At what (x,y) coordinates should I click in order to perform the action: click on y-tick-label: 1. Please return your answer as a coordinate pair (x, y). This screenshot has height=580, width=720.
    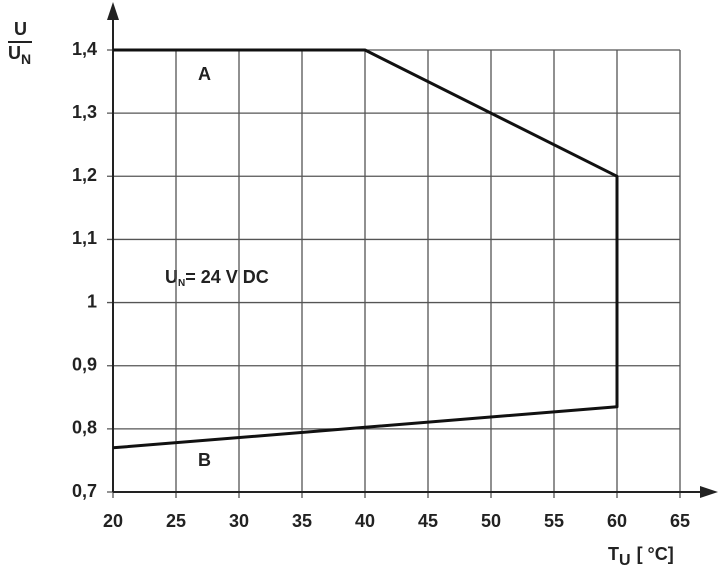
    Looking at the image, I should click on (92, 301).